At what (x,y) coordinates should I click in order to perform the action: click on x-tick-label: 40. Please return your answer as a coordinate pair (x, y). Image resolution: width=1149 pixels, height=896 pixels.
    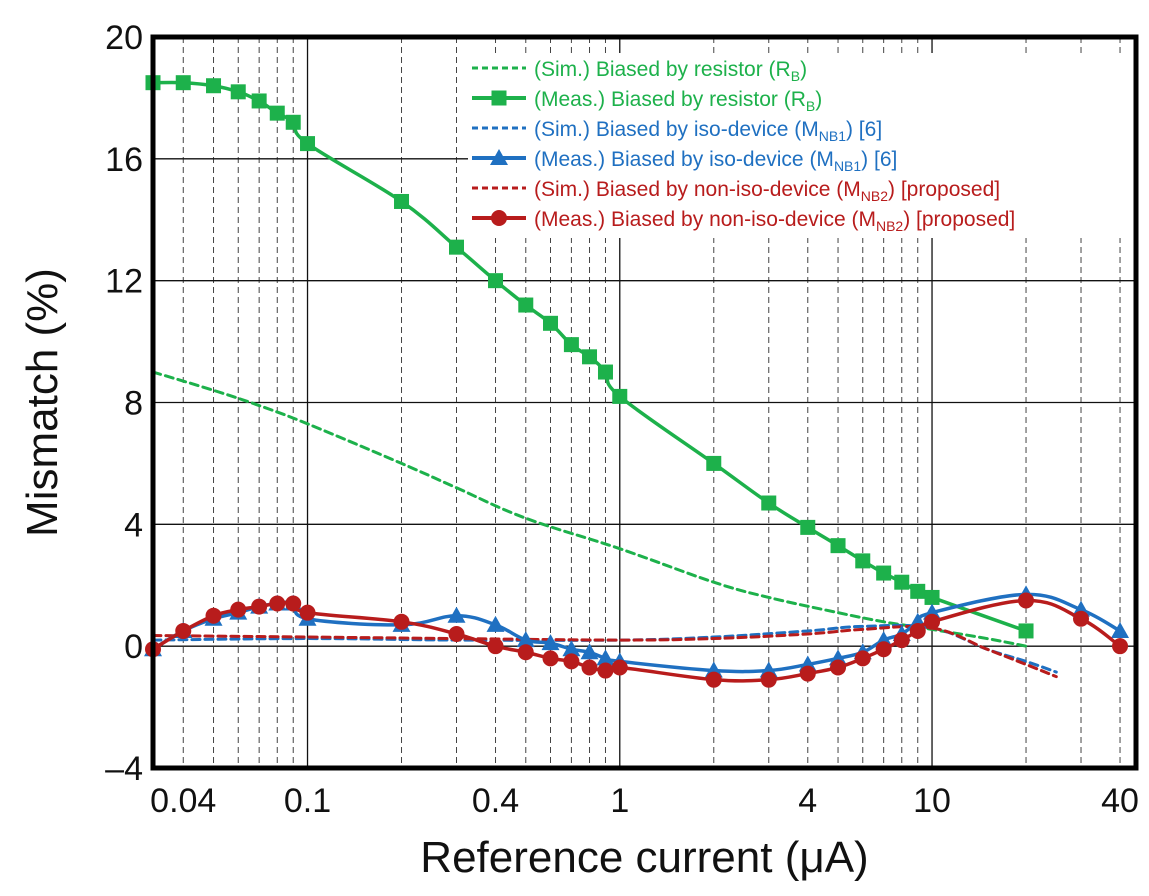
    Looking at the image, I should click on (1120, 801).